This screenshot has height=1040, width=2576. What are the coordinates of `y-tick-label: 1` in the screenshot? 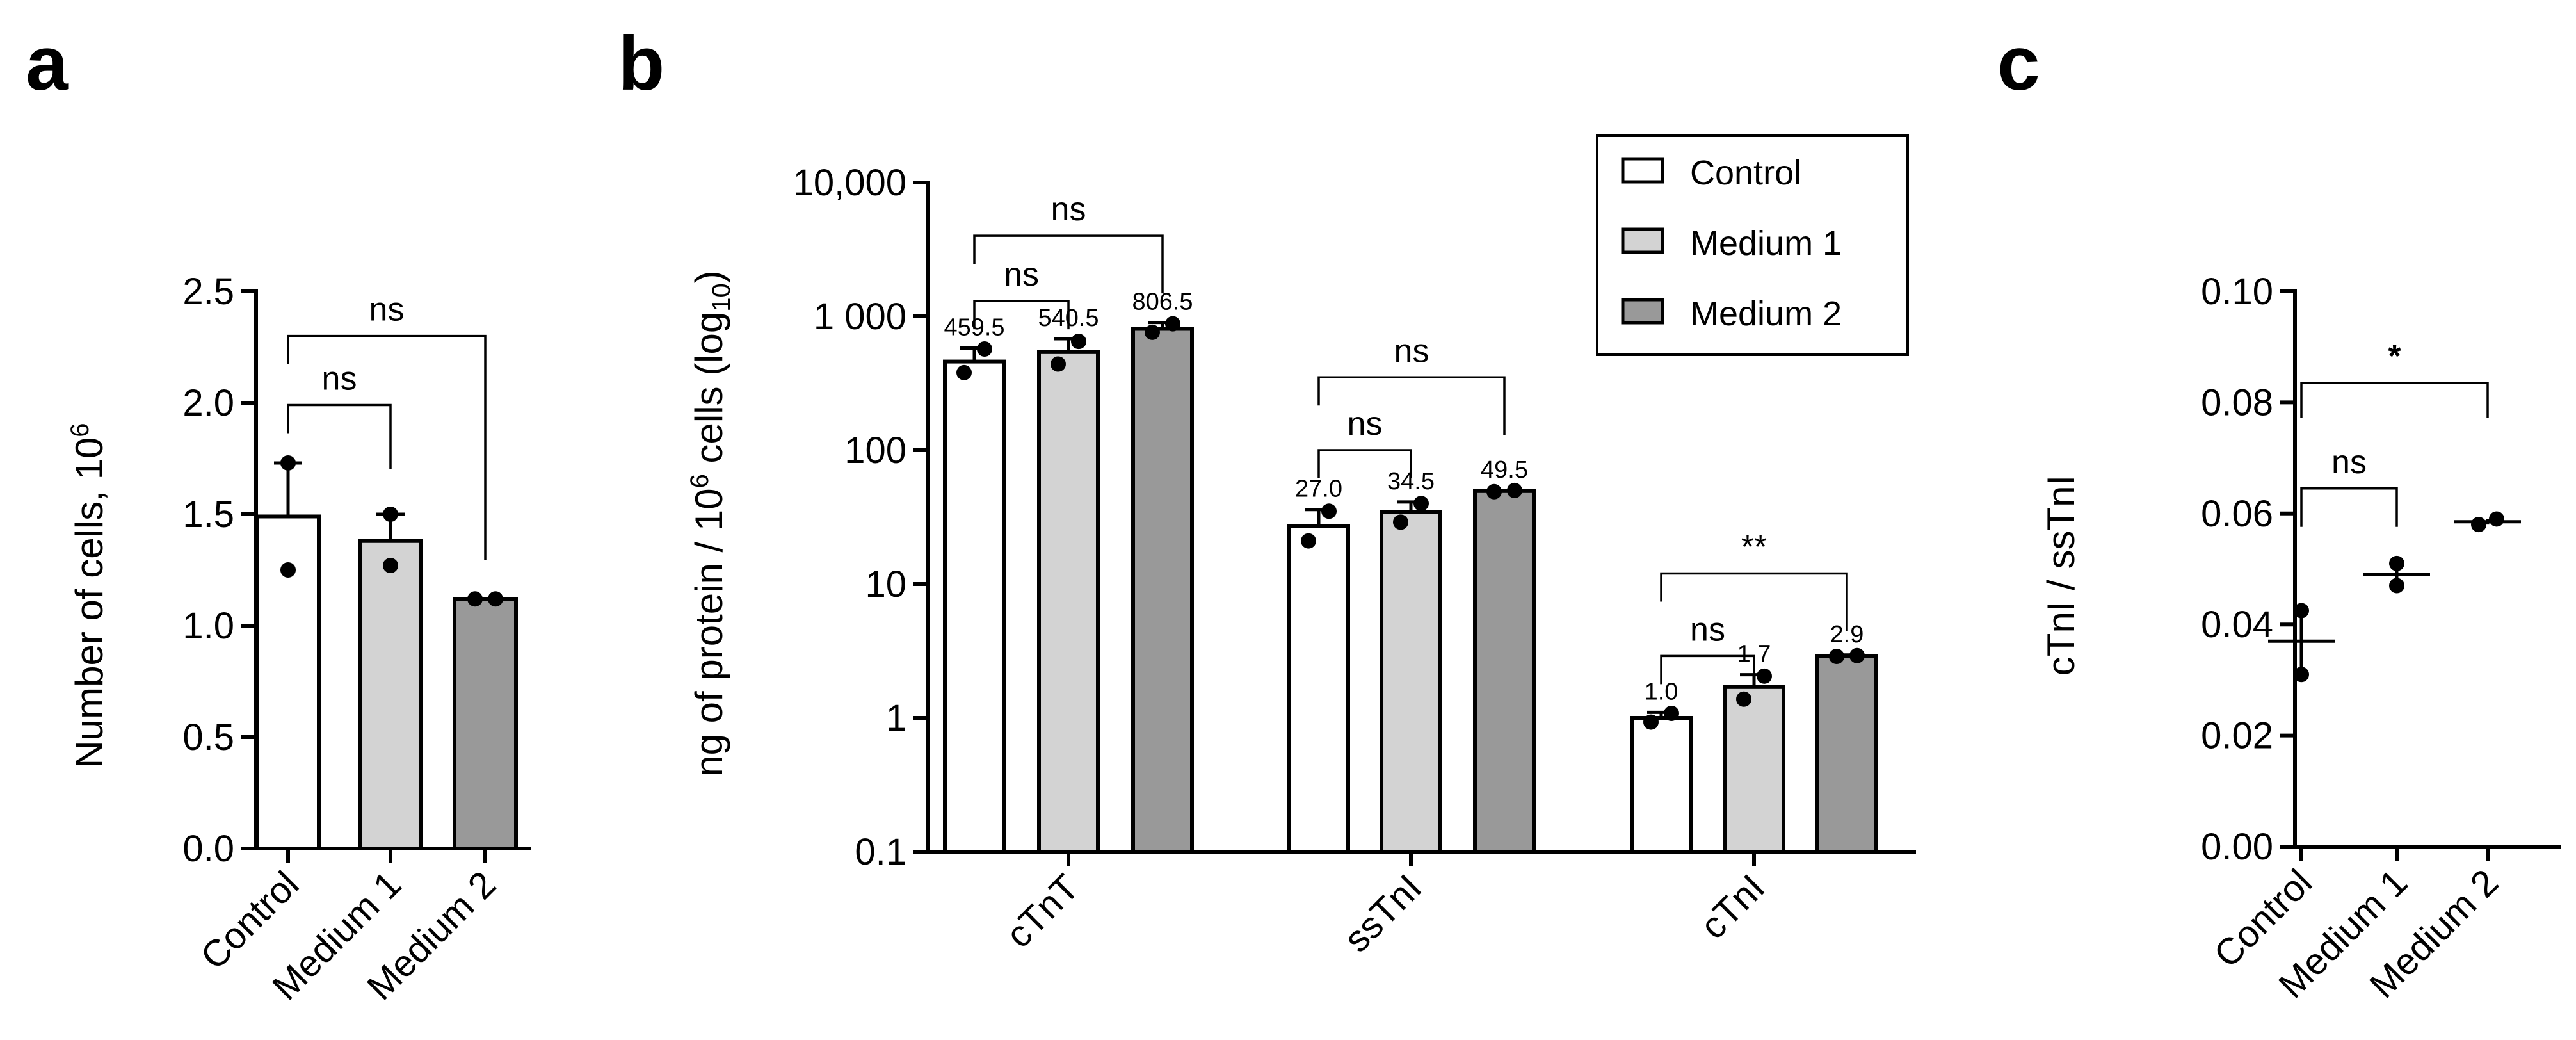 It's located at (896, 718).